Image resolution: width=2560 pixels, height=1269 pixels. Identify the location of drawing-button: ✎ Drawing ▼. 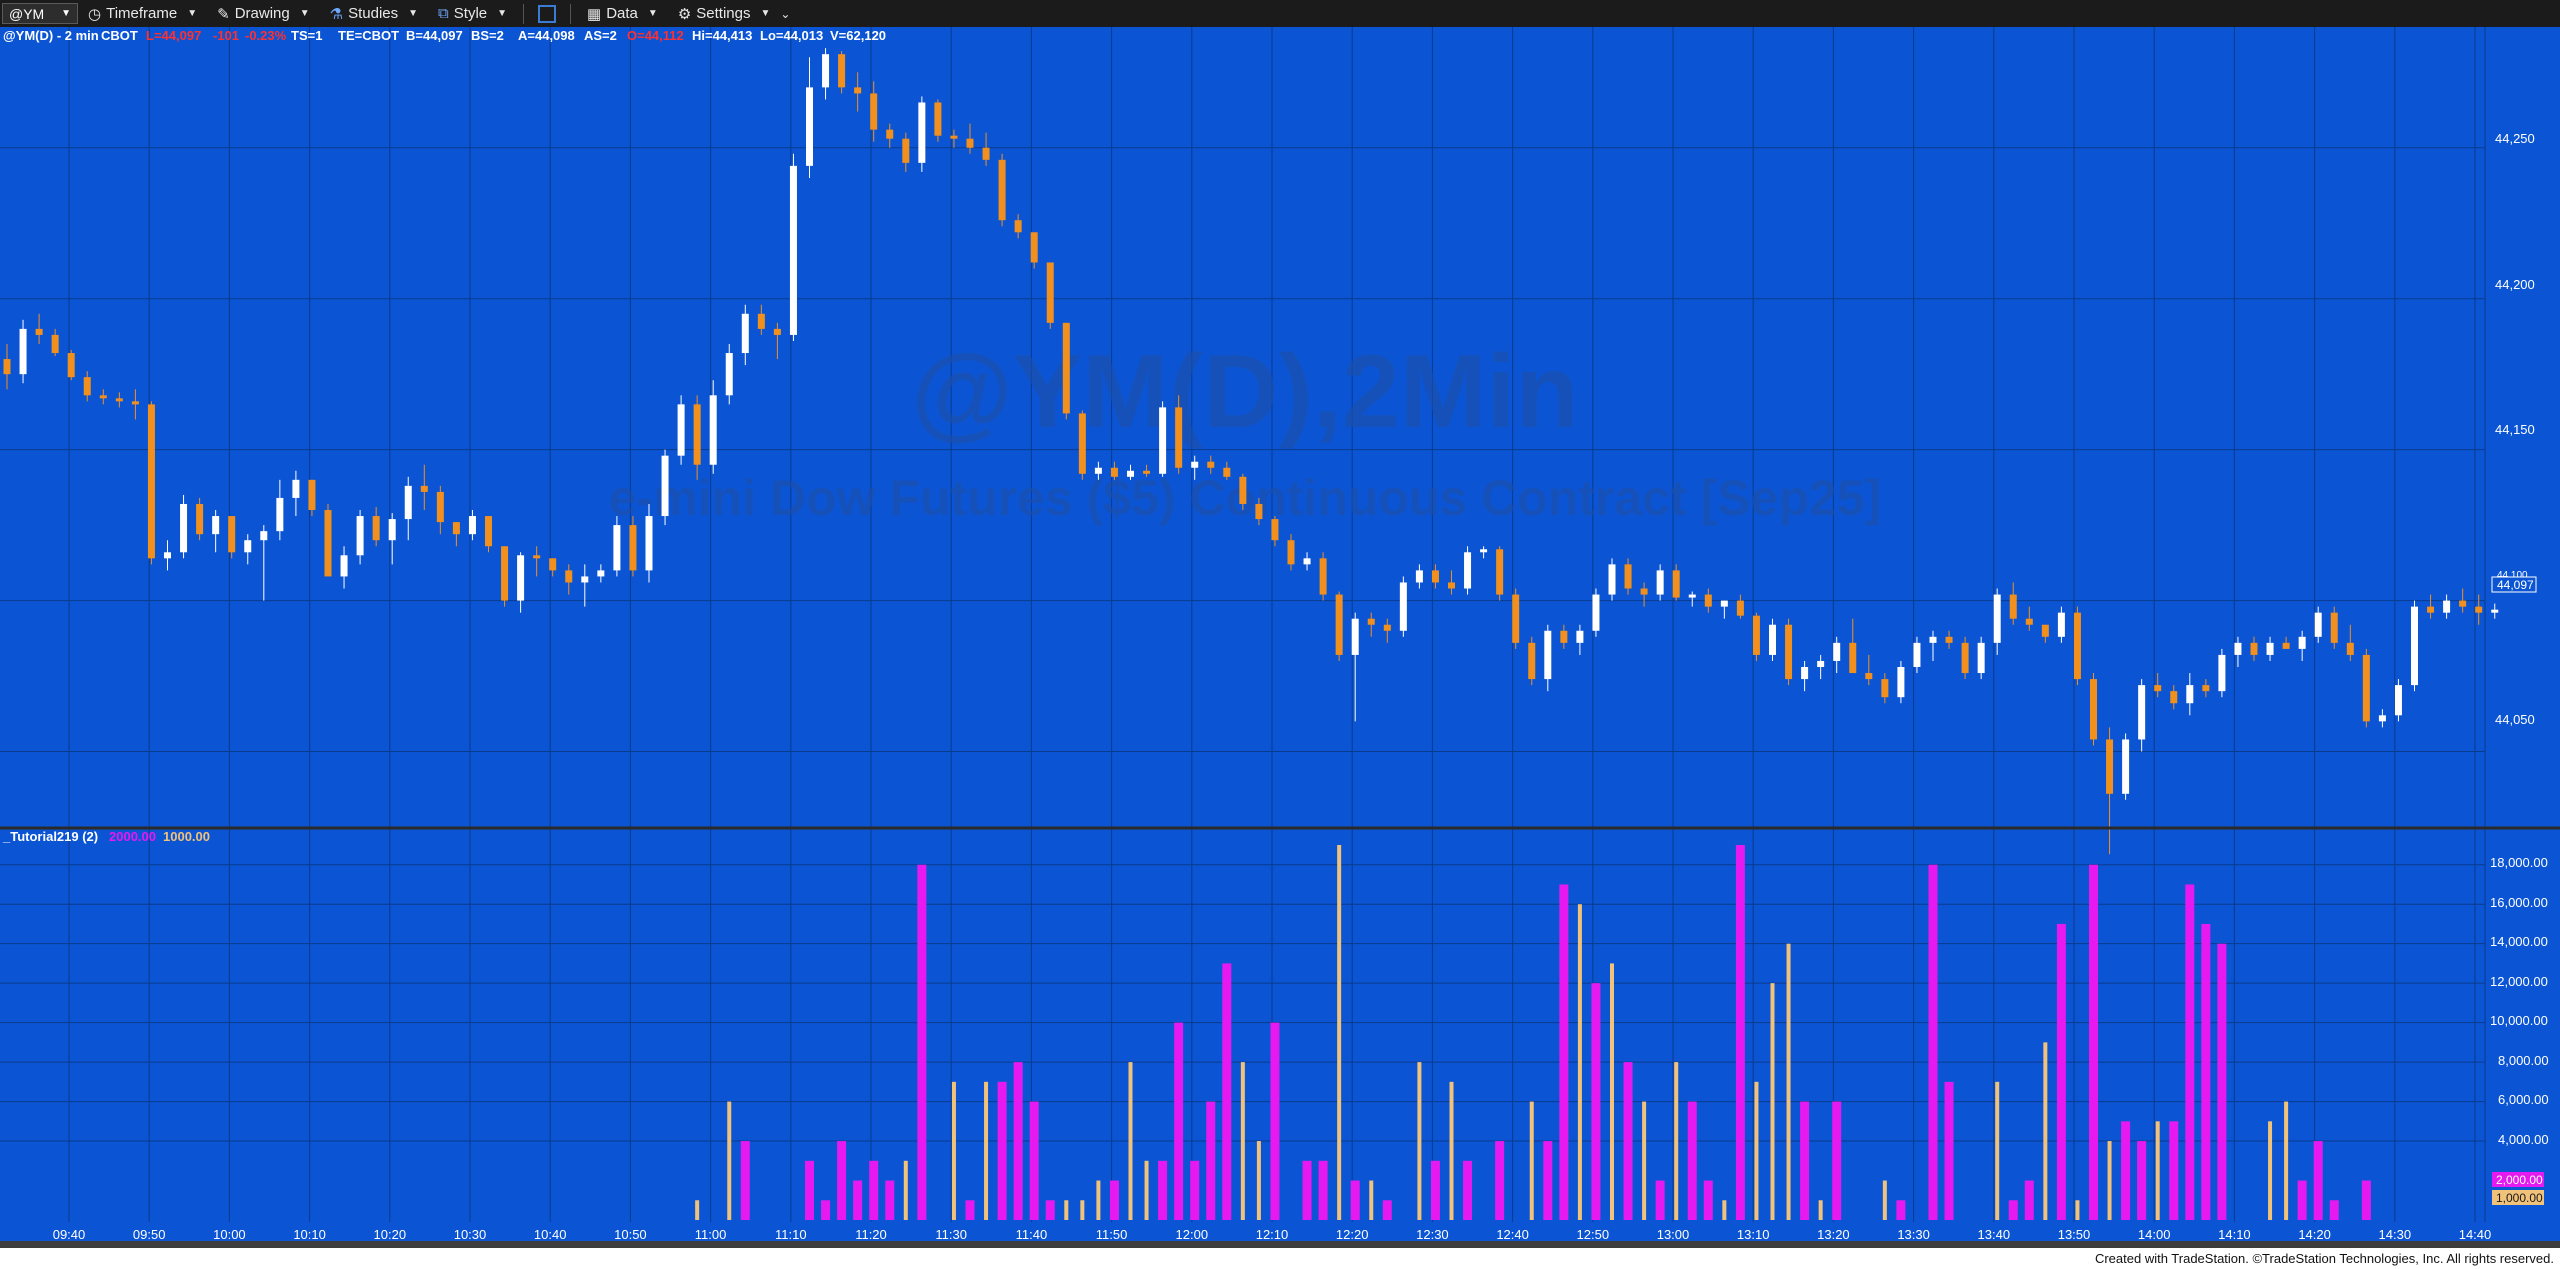
(263, 13).